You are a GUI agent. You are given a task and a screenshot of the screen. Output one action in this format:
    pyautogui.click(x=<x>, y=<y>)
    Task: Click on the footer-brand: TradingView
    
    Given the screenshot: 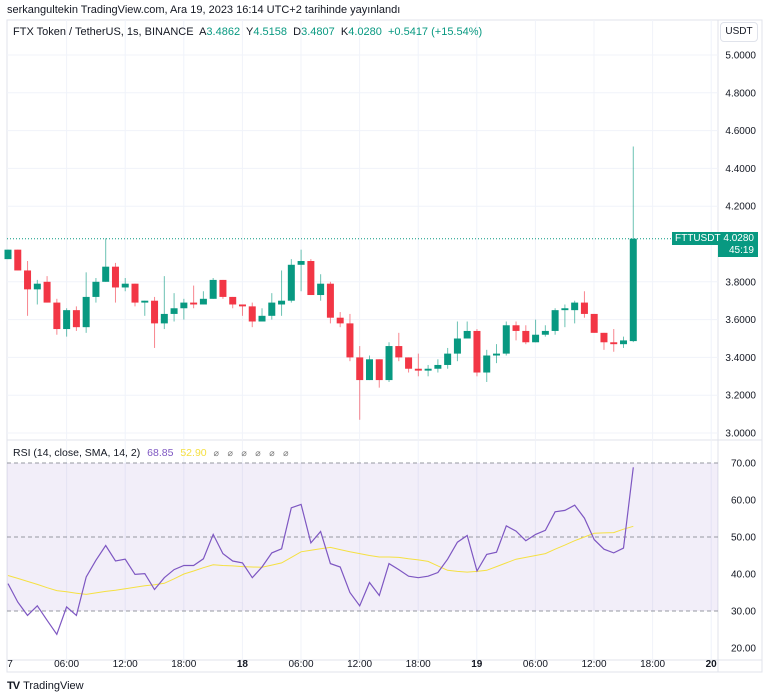 What is the action you would take?
    pyautogui.click(x=53, y=686)
    